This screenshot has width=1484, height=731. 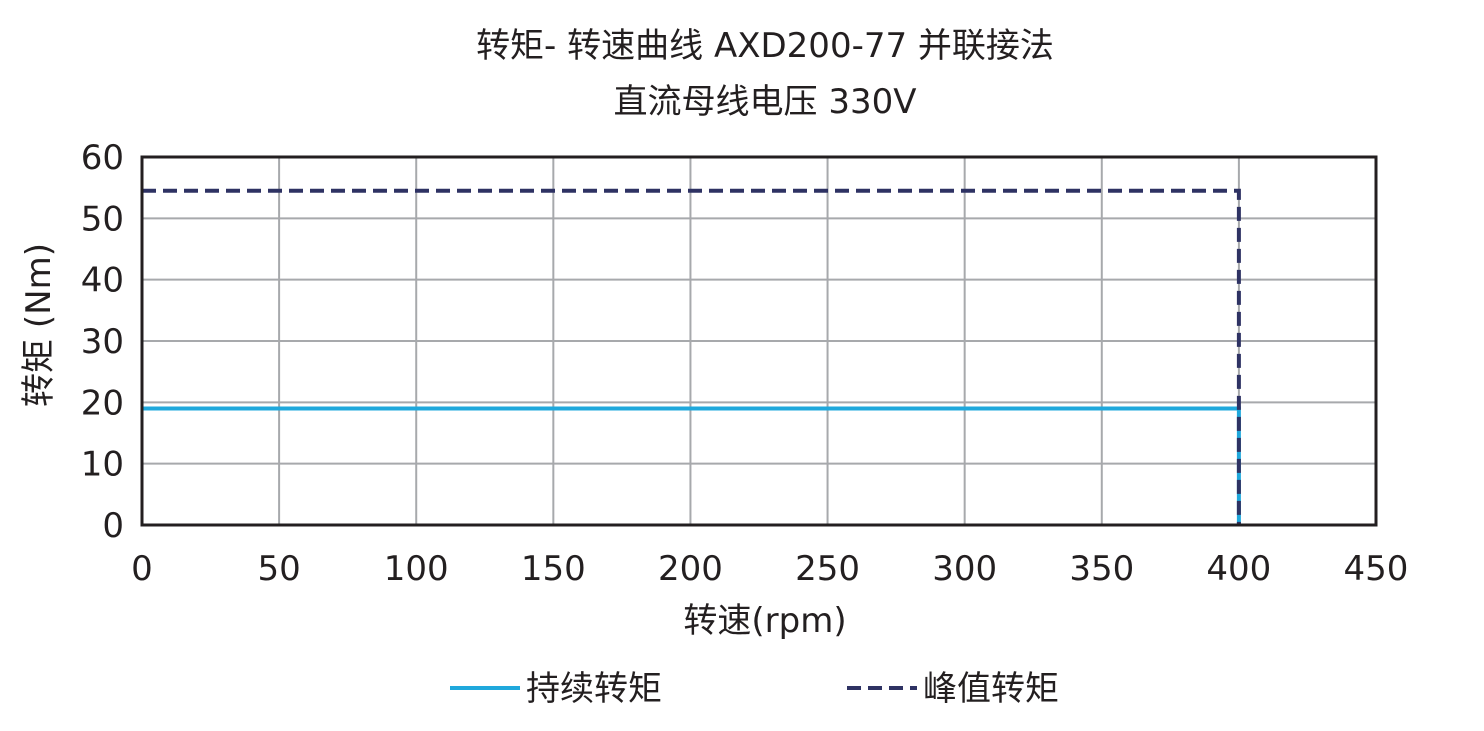 I want to click on x-tick-label: 250, so click(x=827, y=569).